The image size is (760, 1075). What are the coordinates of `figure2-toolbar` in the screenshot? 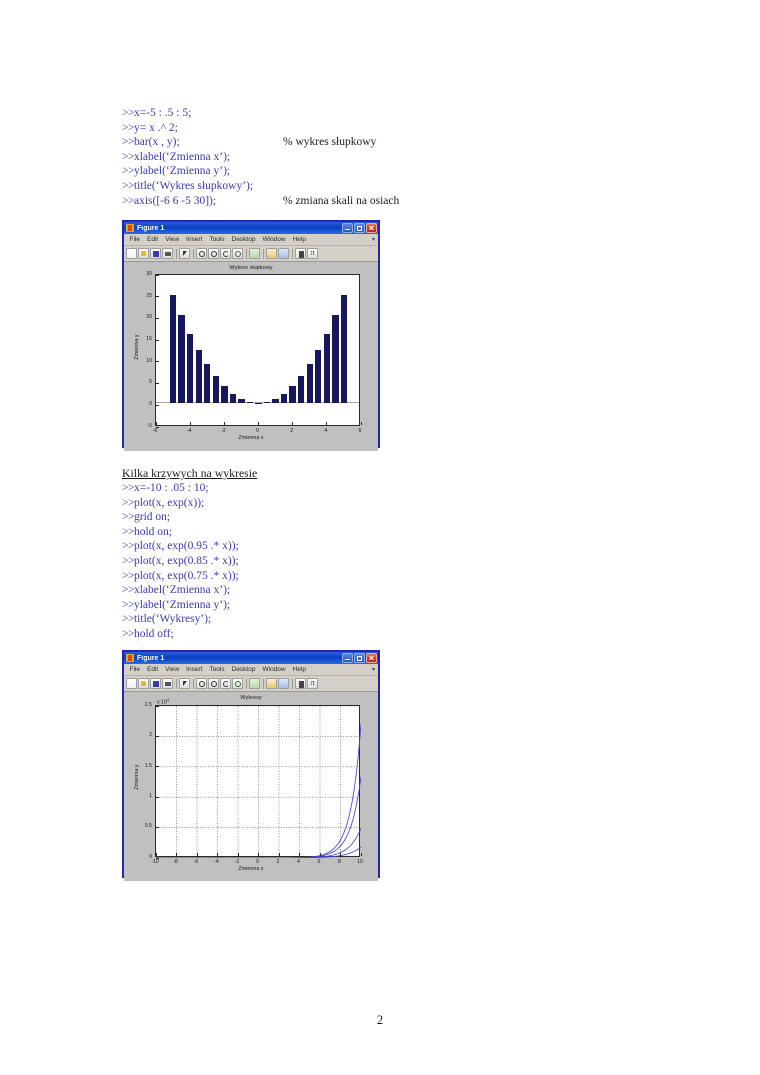 It's located at (251, 684).